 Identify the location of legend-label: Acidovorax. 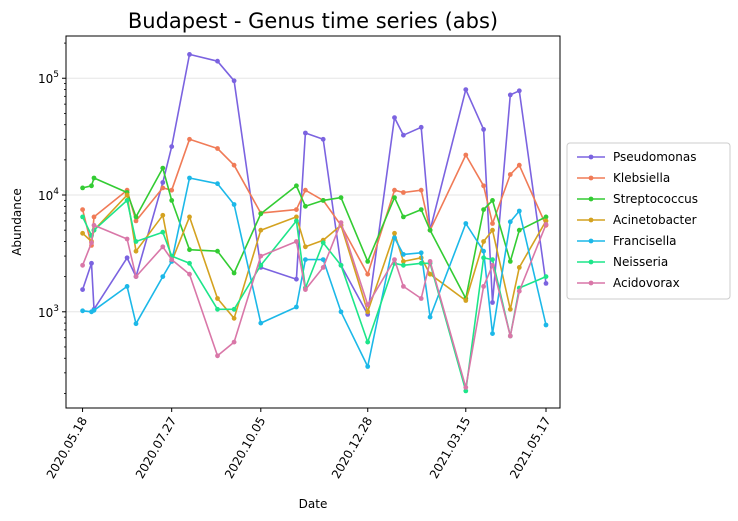
(646, 283).